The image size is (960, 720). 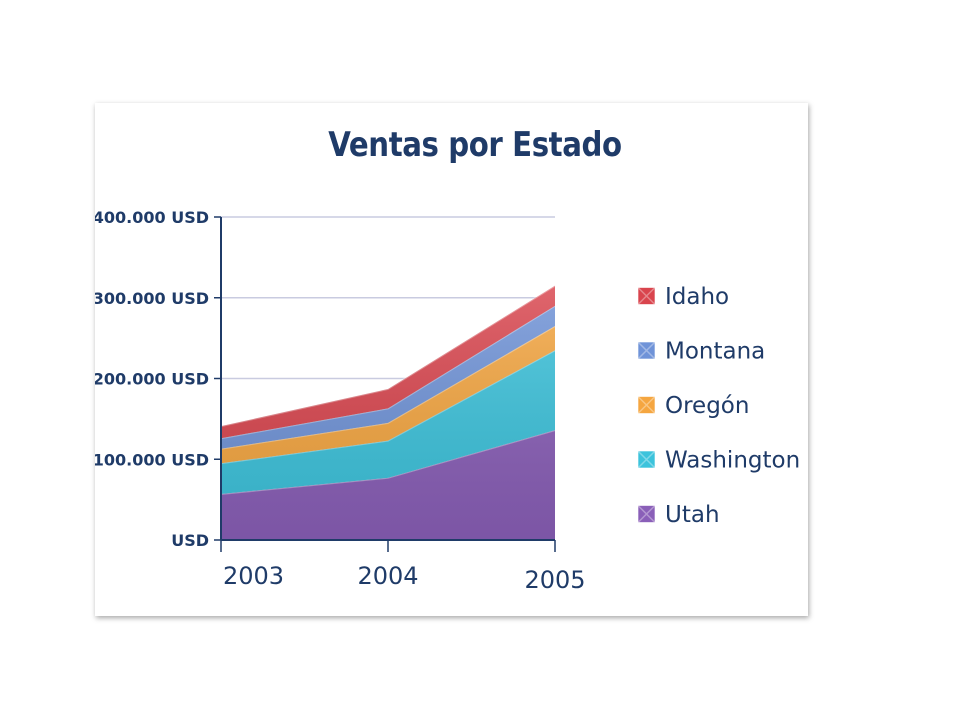 What do you see at coordinates (190, 540) in the screenshot?
I see `y-tick-label: USD` at bounding box center [190, 540].